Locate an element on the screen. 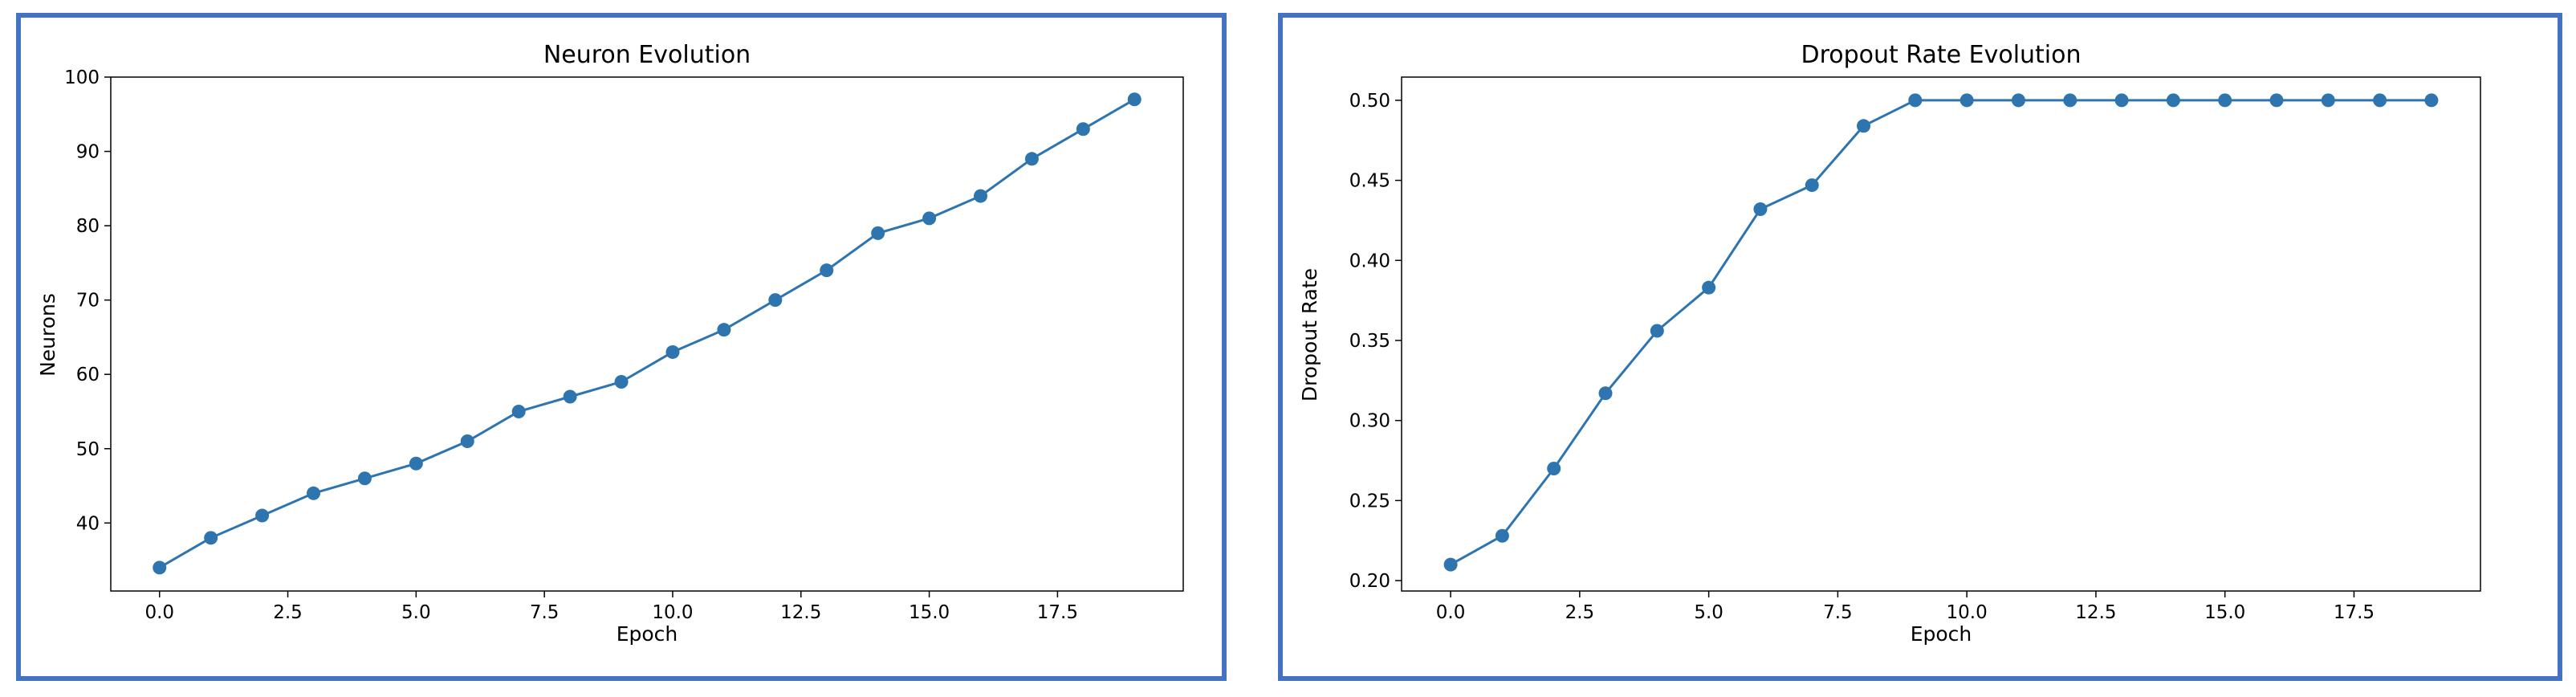 This screenshot has width=2576, height=697. y-axis-label: Dropout Rate is located at coordinates (1309, 334).